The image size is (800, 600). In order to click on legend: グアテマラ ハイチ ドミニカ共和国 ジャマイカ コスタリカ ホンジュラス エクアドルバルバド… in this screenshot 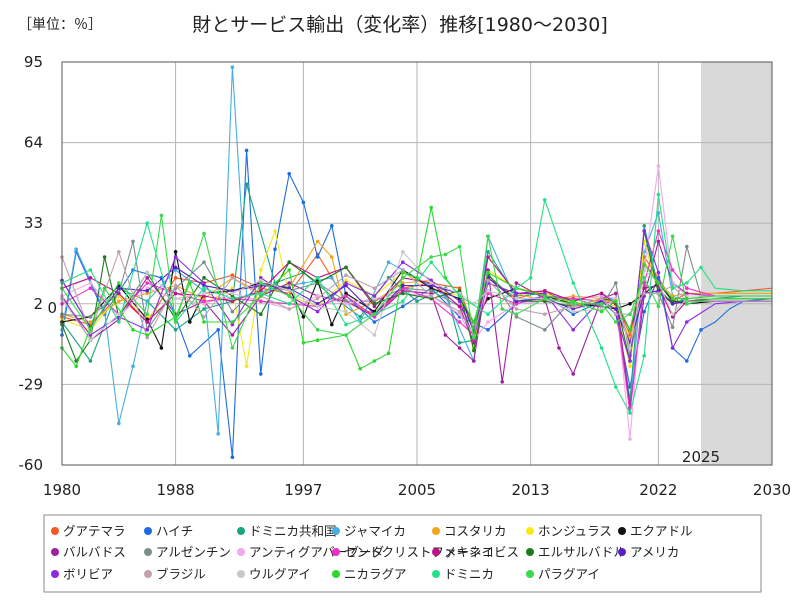, I will do `click(372, 553)`.